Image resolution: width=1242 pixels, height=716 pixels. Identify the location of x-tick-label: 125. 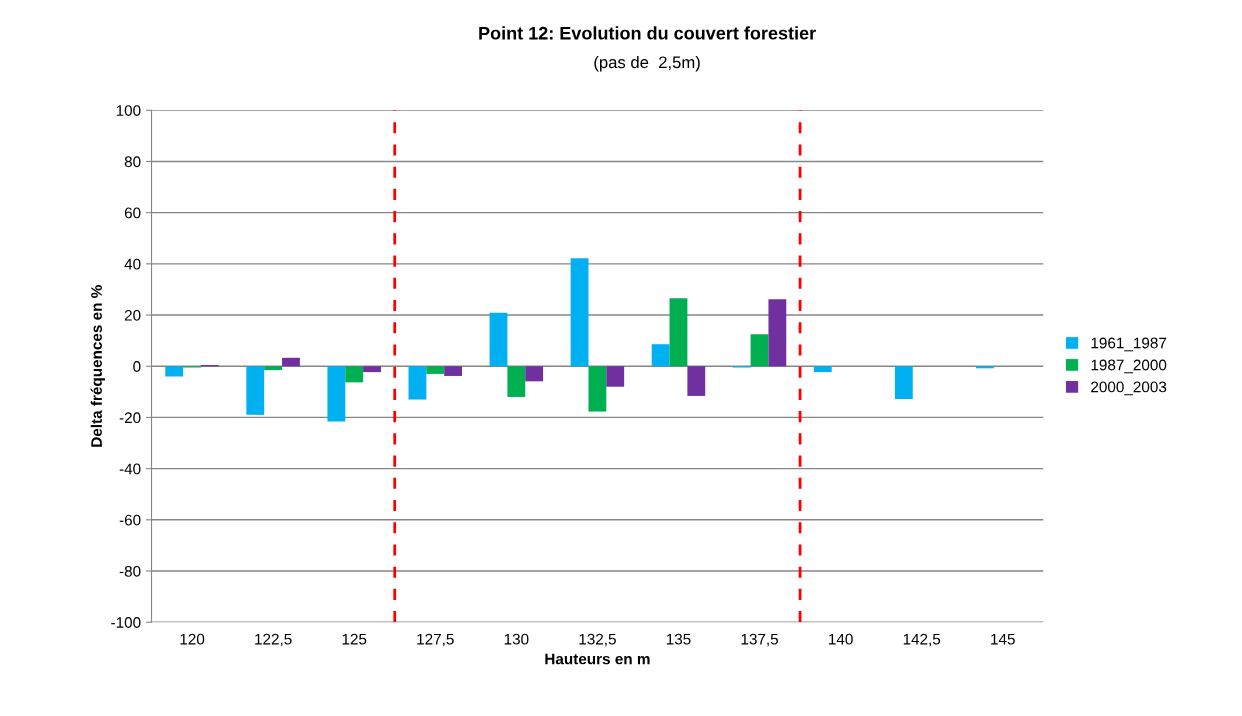
(354, 639).